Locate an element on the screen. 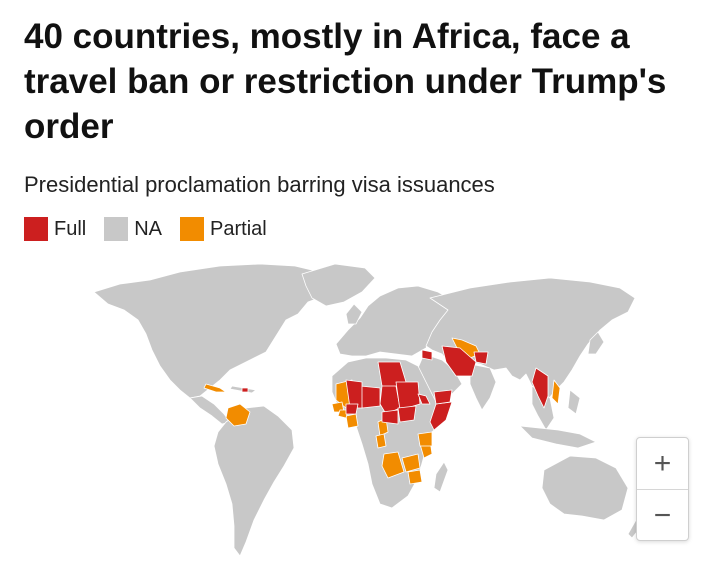 The height and width of the screenshot is (573, 720). legend-label-partial: Partial is located at coordinates (238, 228).